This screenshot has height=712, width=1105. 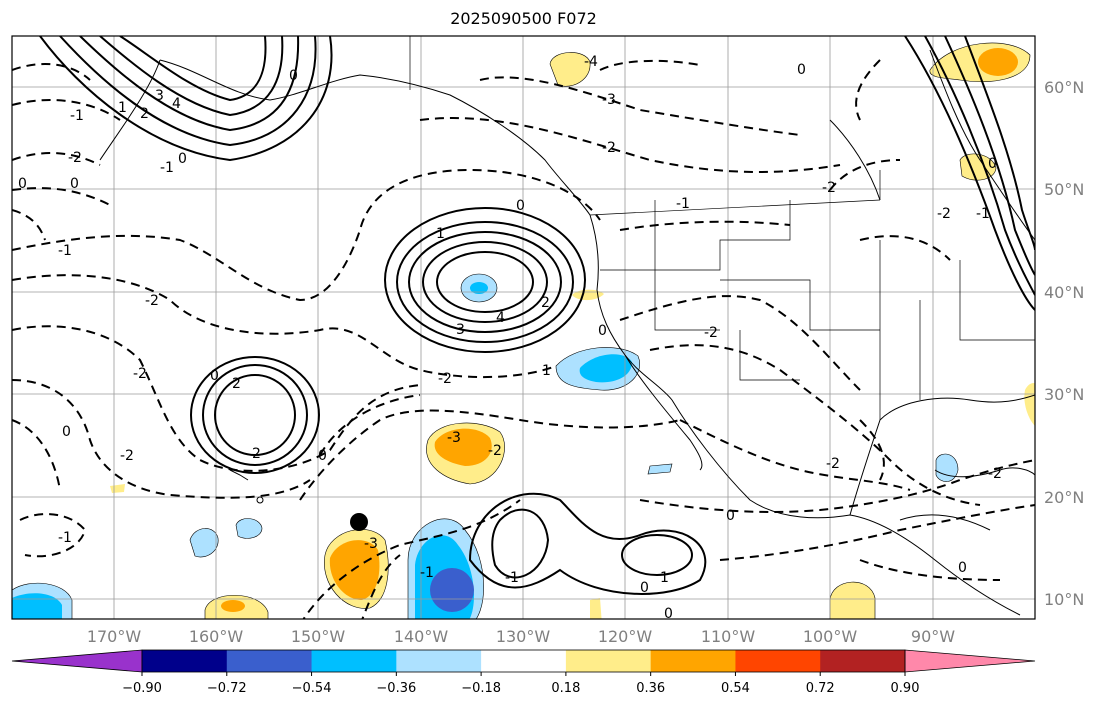 What do you see at coordinates (227, 688) in the screenshot?
I see `colorbar-tick-label: −0.72` at bounding box center [227, 688].